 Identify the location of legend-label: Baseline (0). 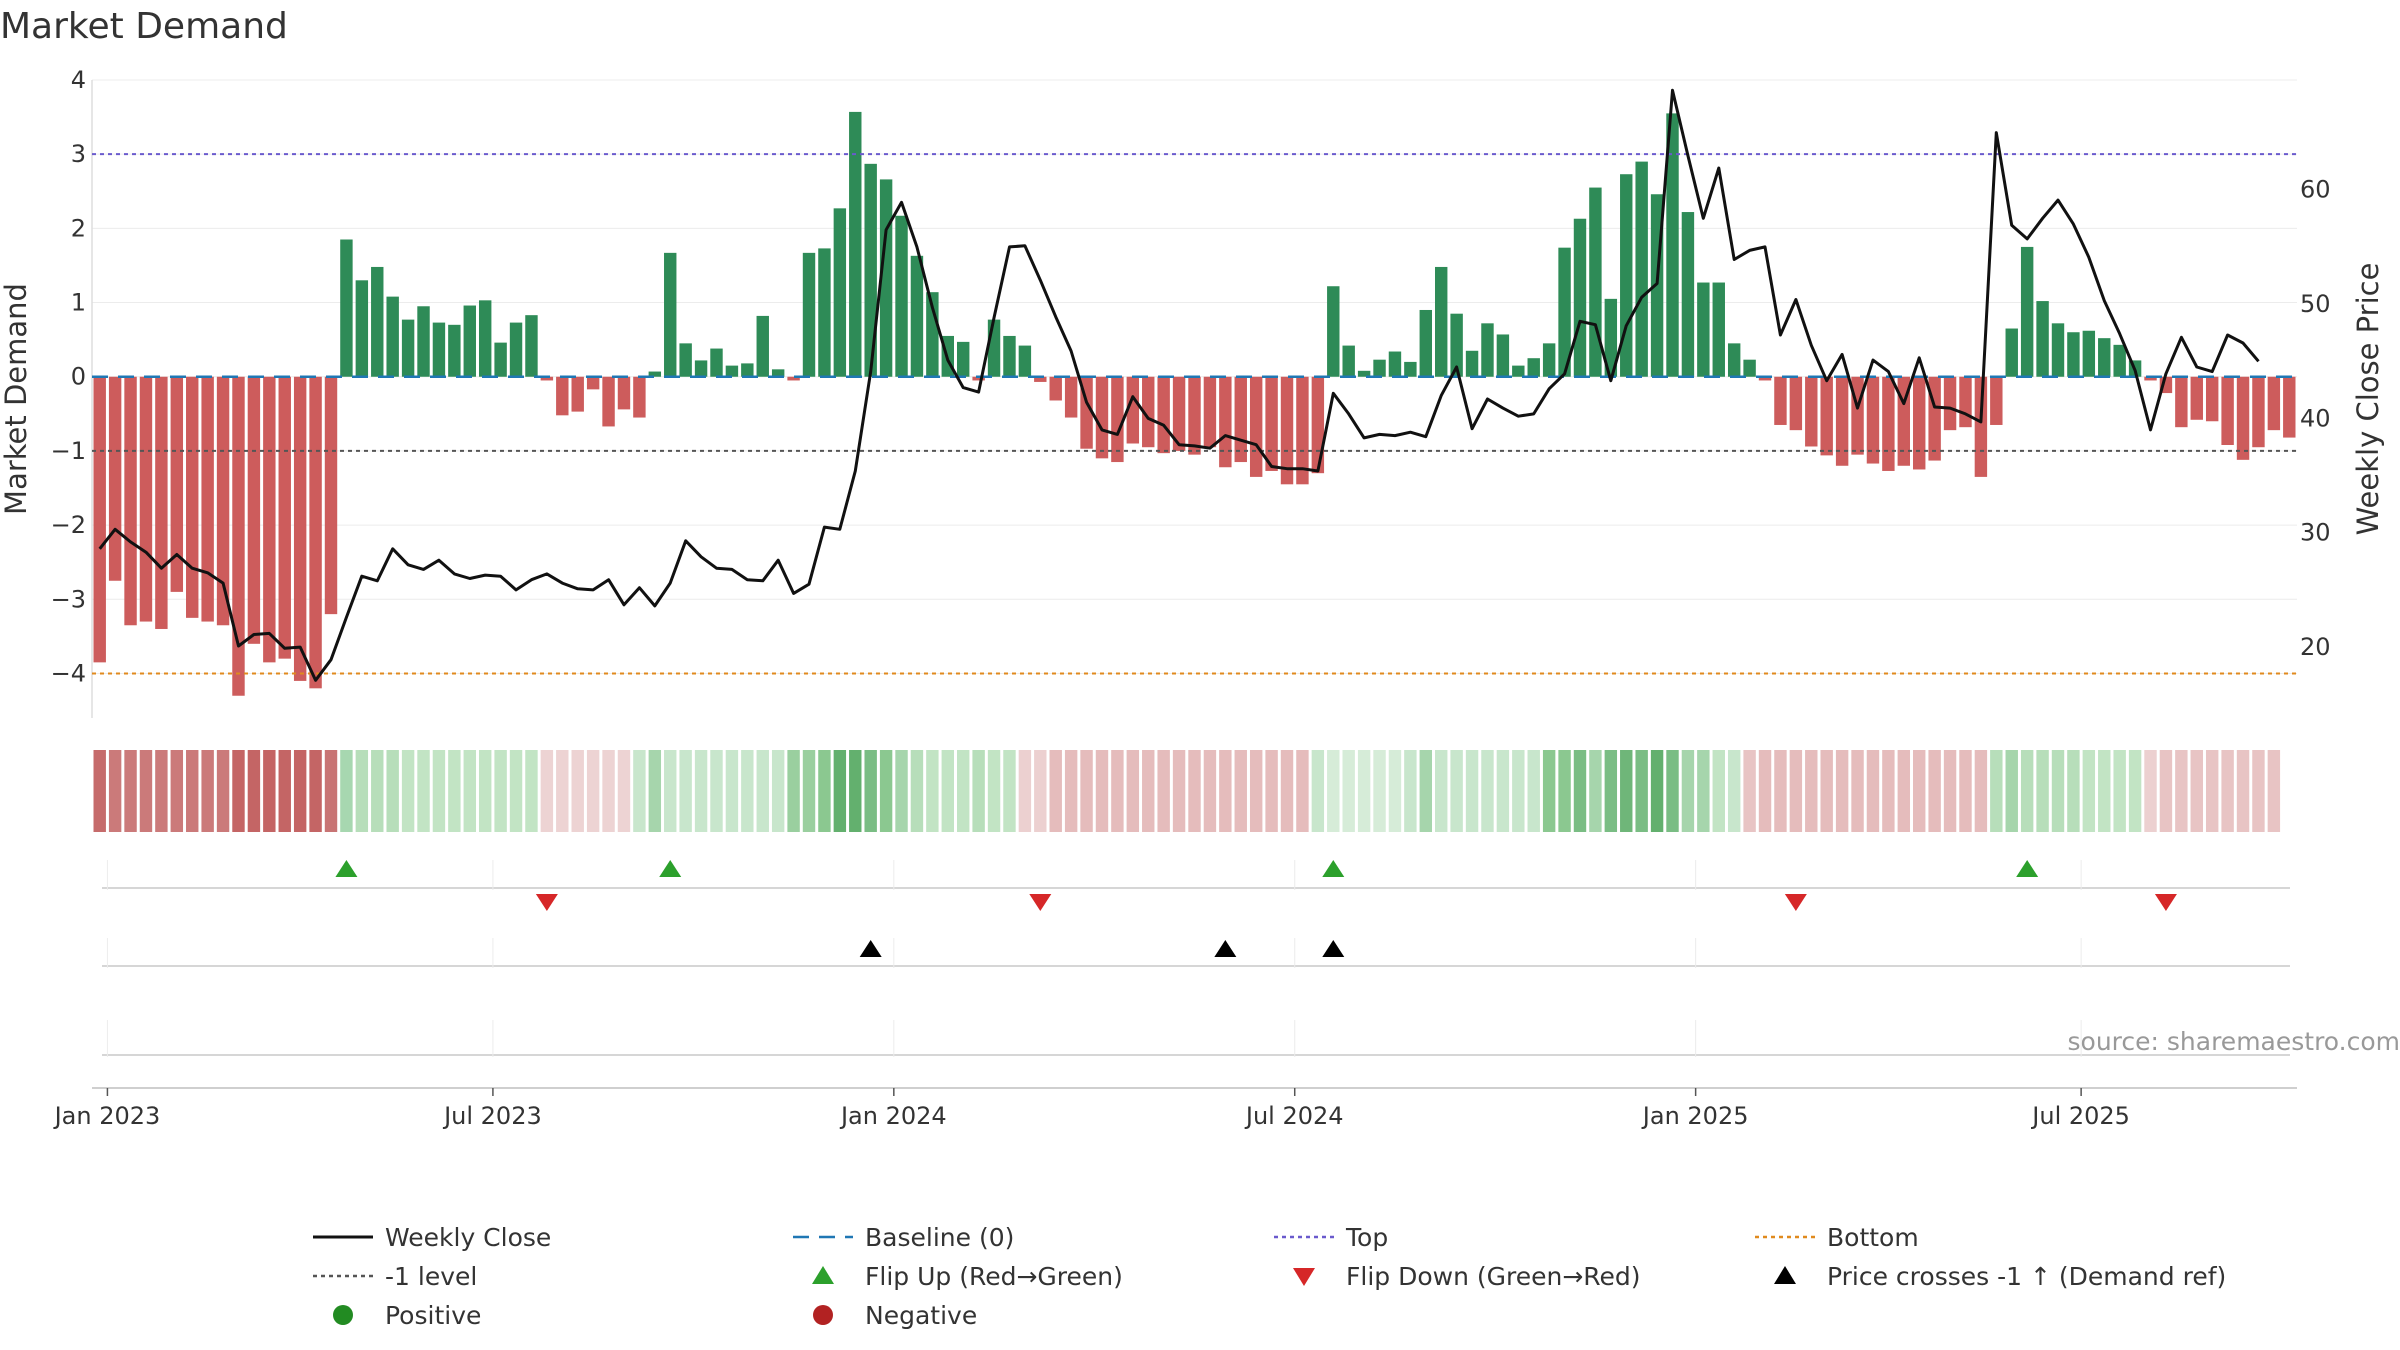
(939, 1237).